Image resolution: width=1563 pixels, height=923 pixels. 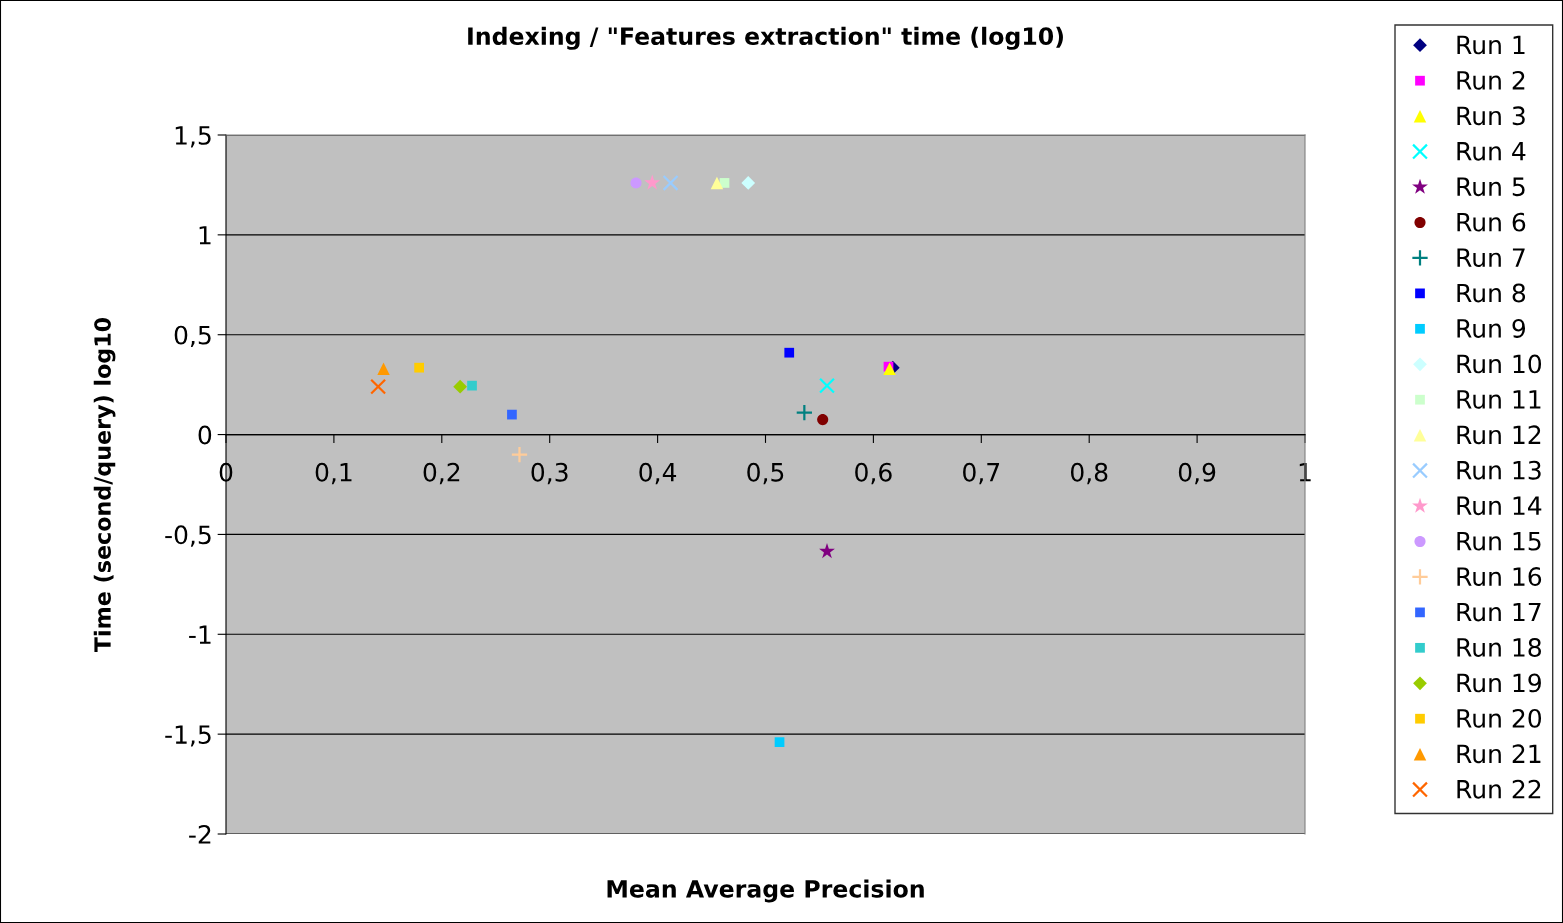 I want to click on legend-label: Run 12, so click(x=1499, y=435).